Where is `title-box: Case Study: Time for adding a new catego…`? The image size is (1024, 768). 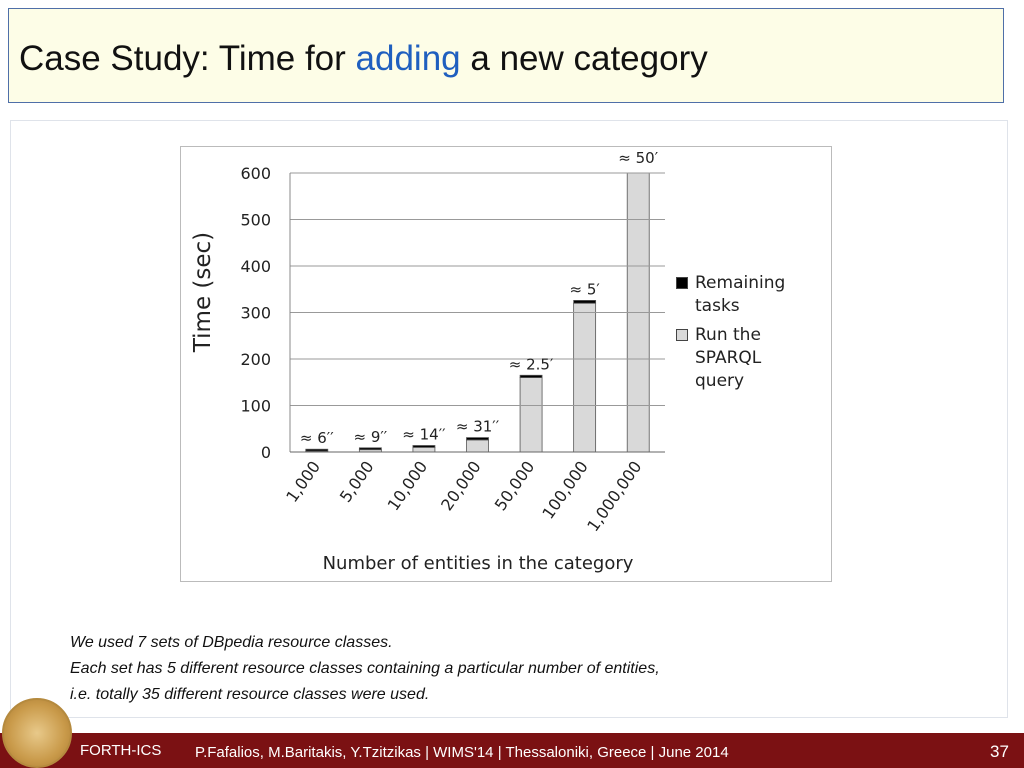 title-box: Case Study: Time for adding a new catego… is located at coordinates (506, 55).